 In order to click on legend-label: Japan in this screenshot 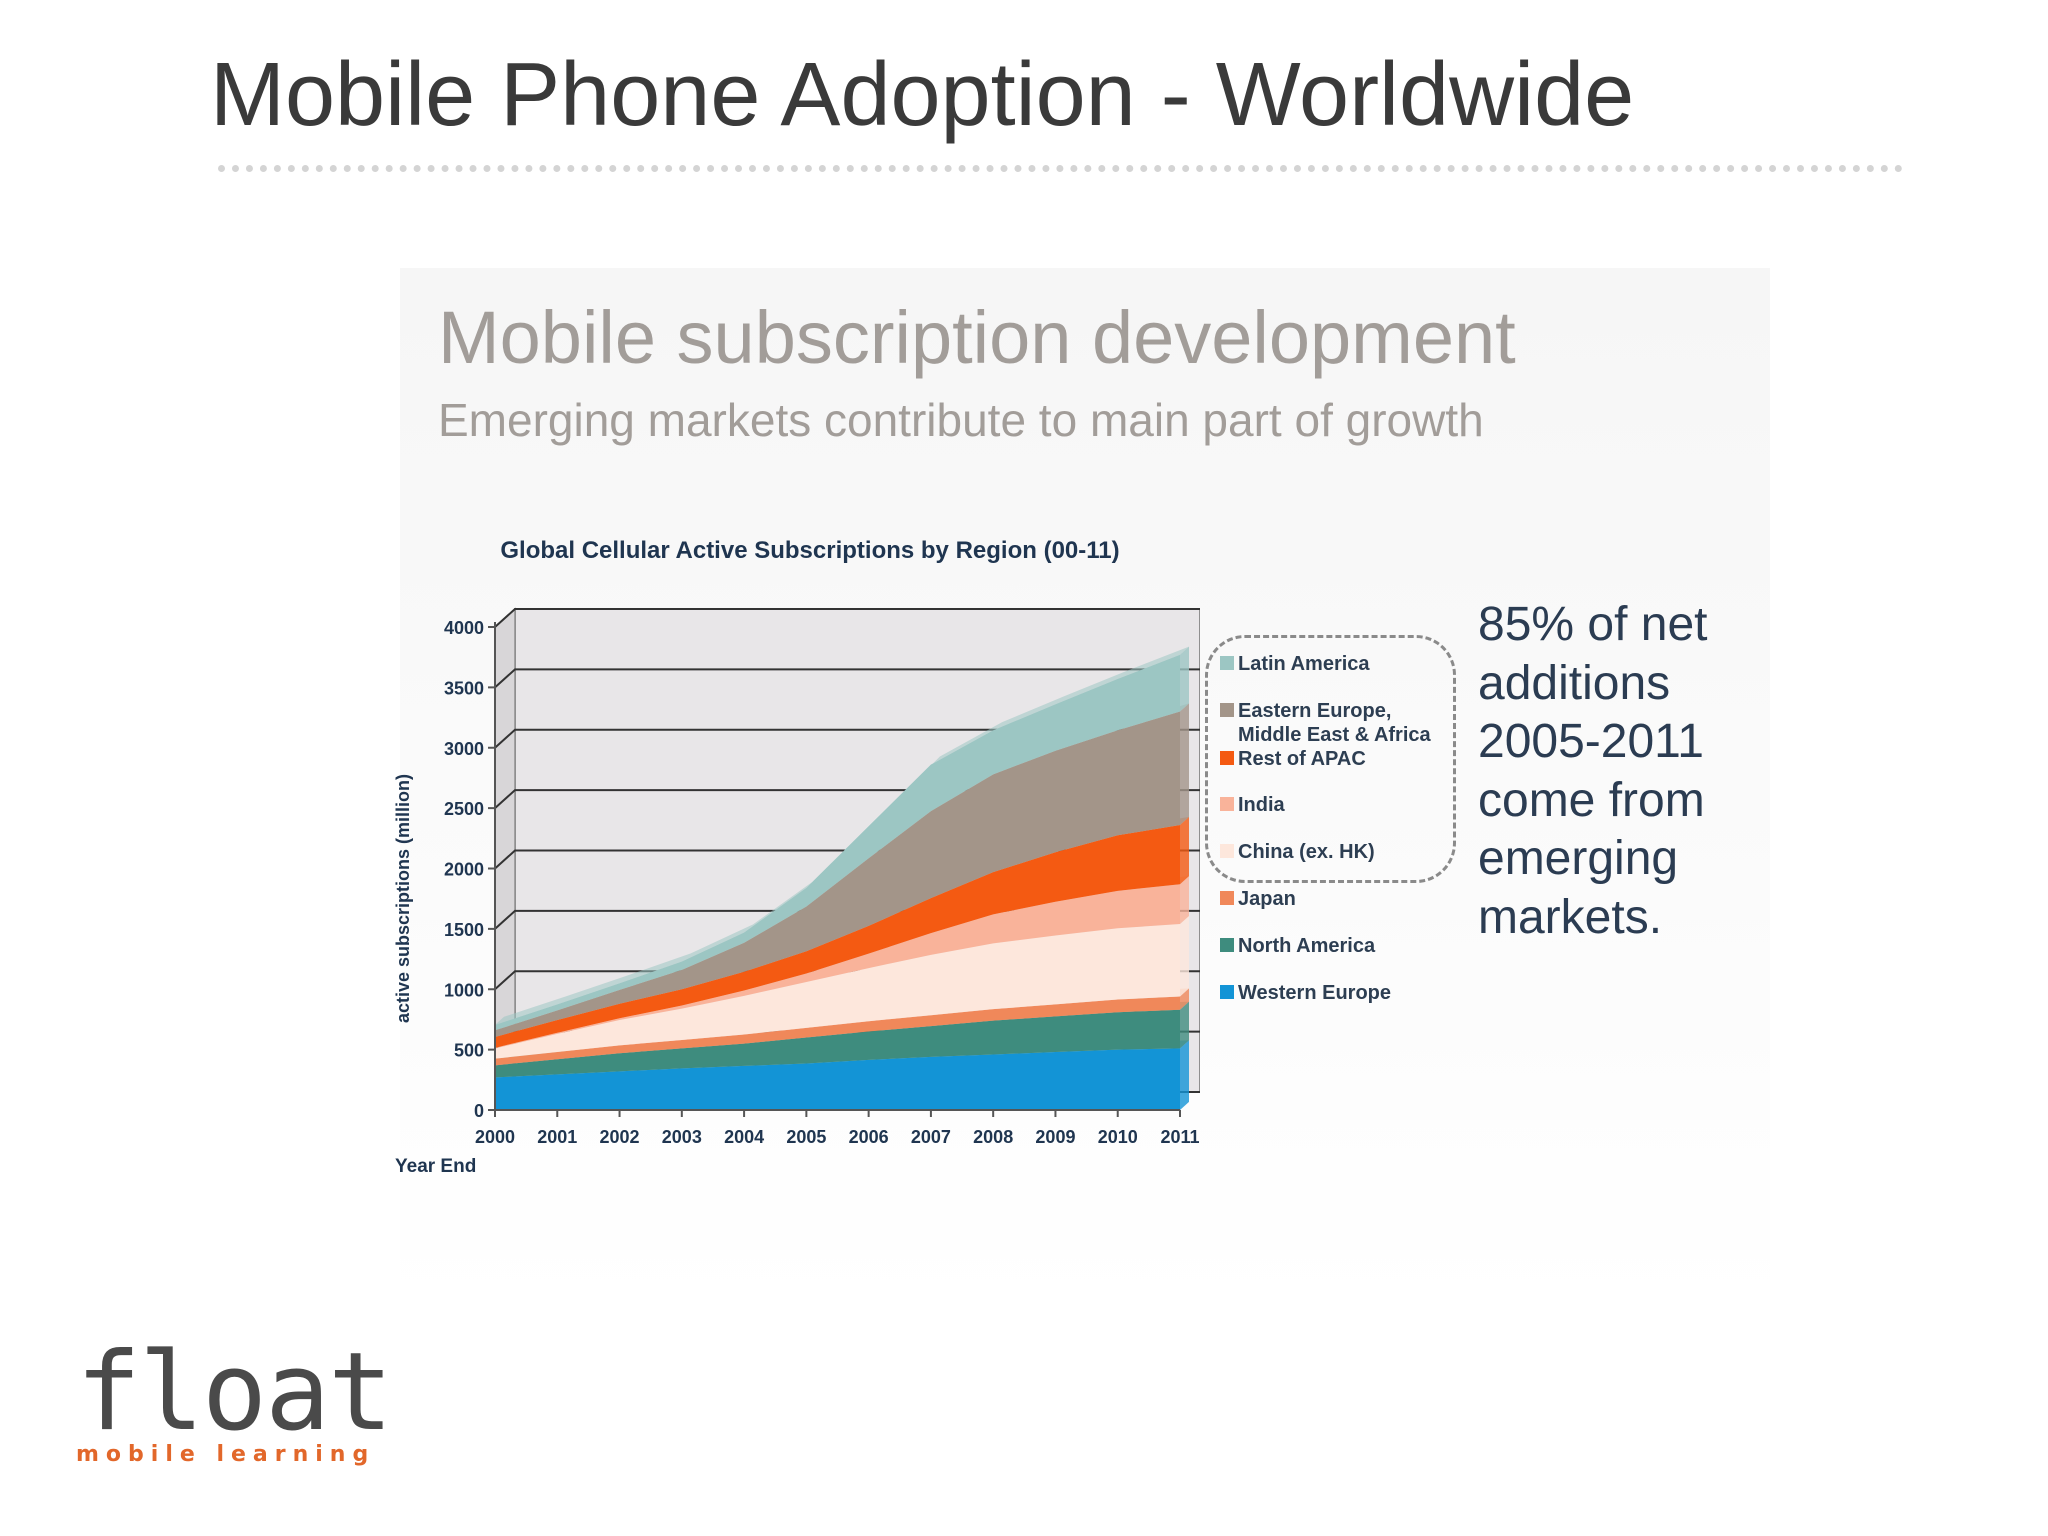, I will do `click(1267, 899)`.